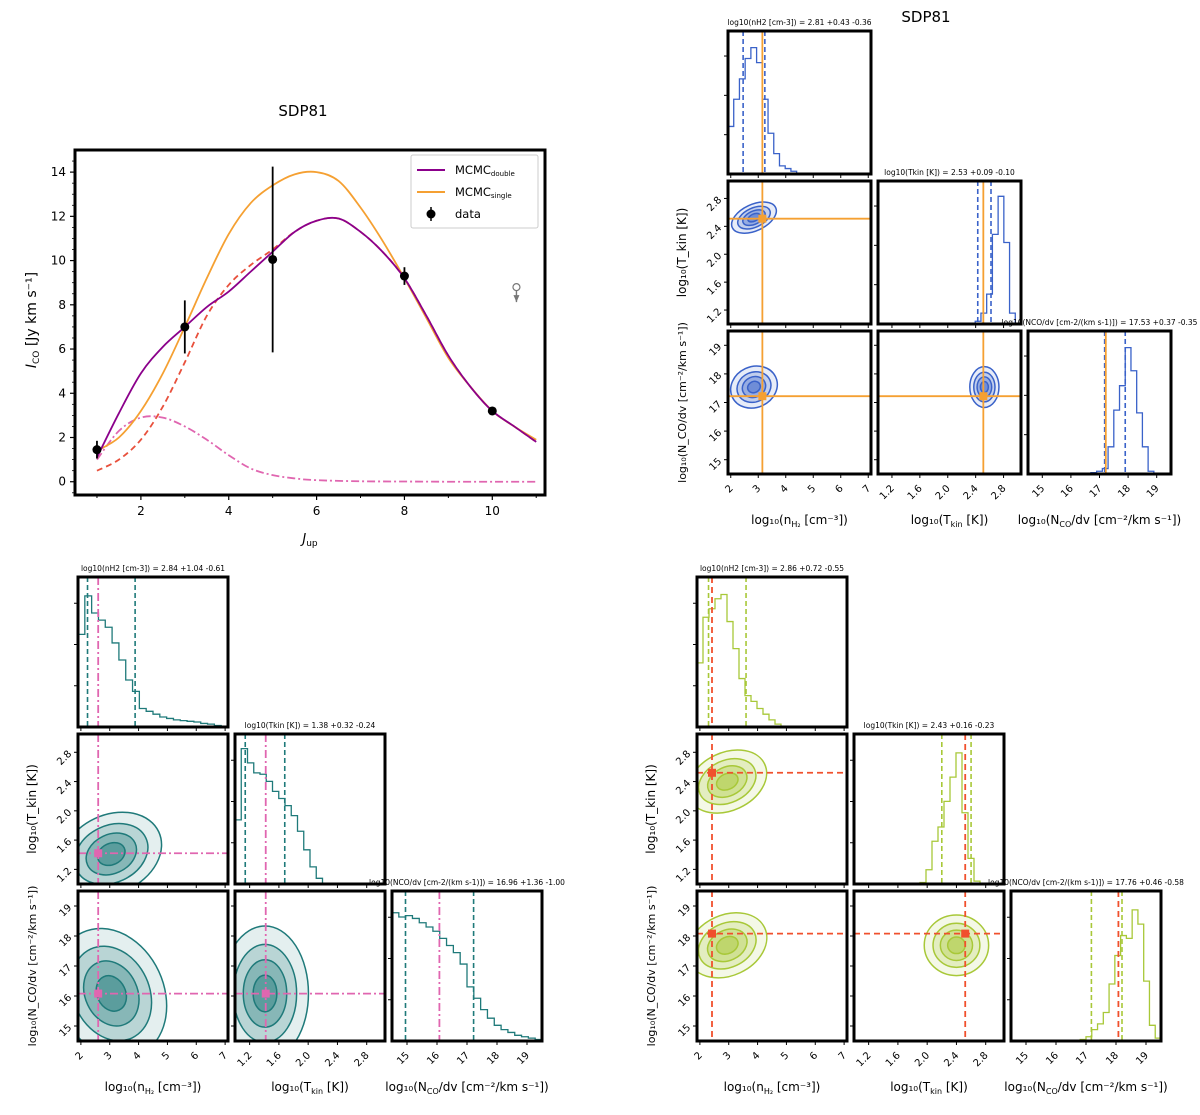  I want to click on panel-title: log10(nH2 [cm-3]) = 2.84 +1.04 -0.61, so click(153, 568).